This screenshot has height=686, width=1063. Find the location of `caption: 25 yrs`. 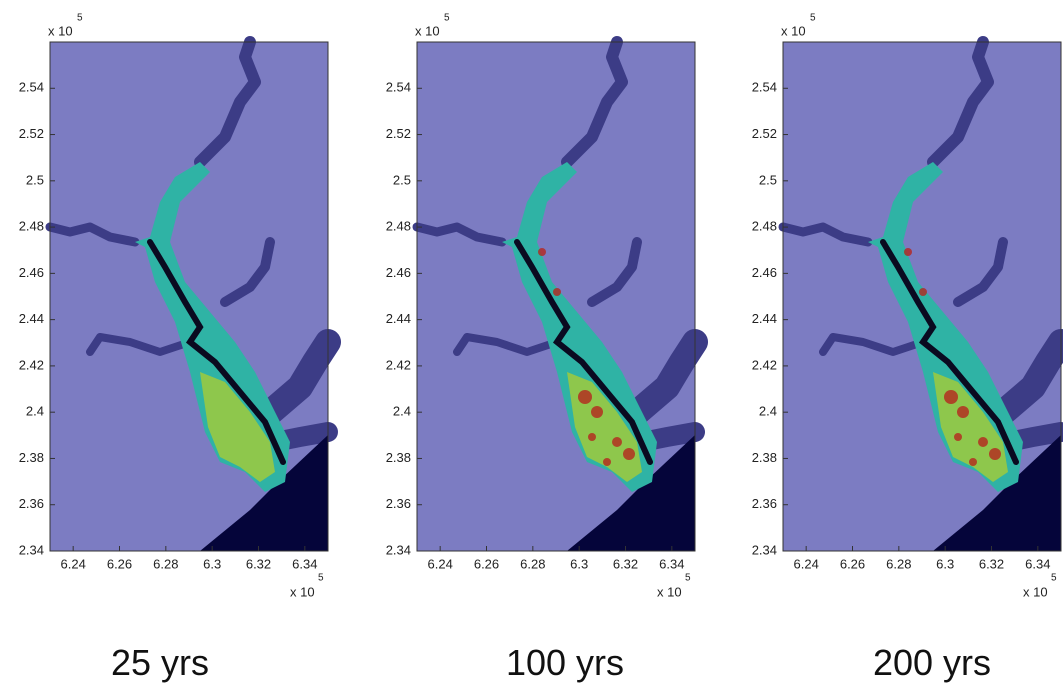

caption: 25 yrs is located at coordinates (160, 662).